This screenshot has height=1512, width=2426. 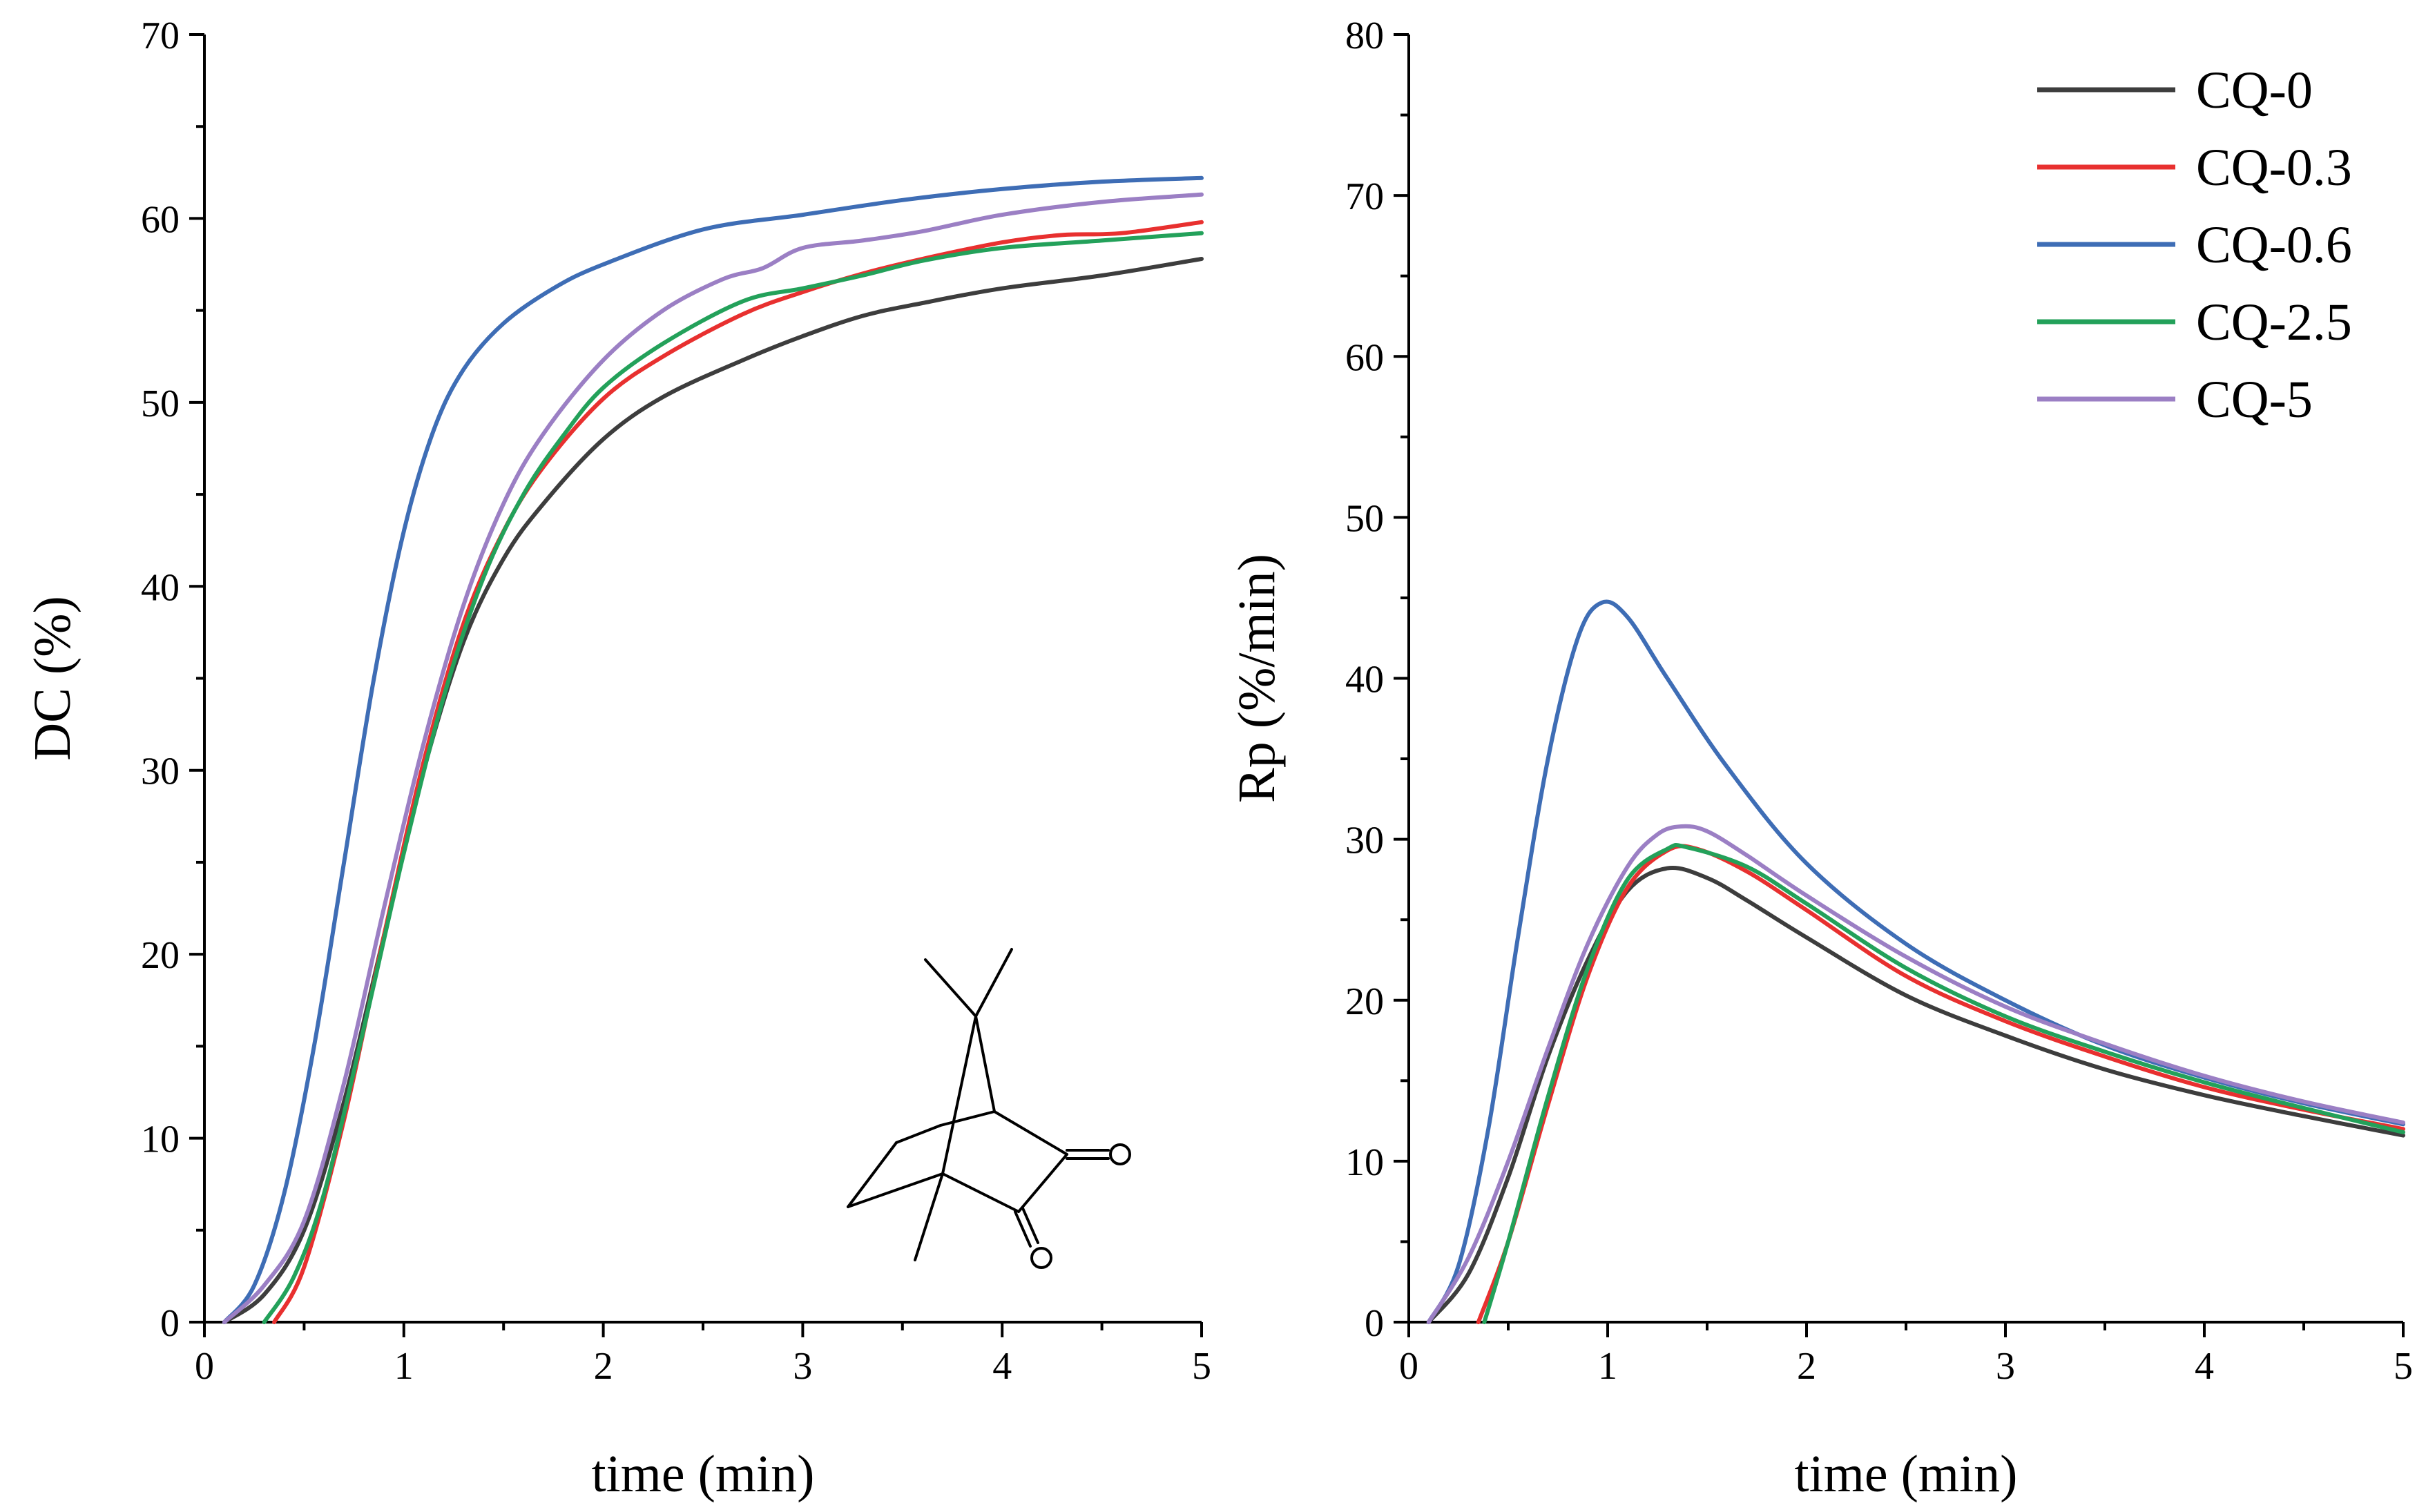 I want to click on legend-label: CQ-0, so click(x=2254, y=90).